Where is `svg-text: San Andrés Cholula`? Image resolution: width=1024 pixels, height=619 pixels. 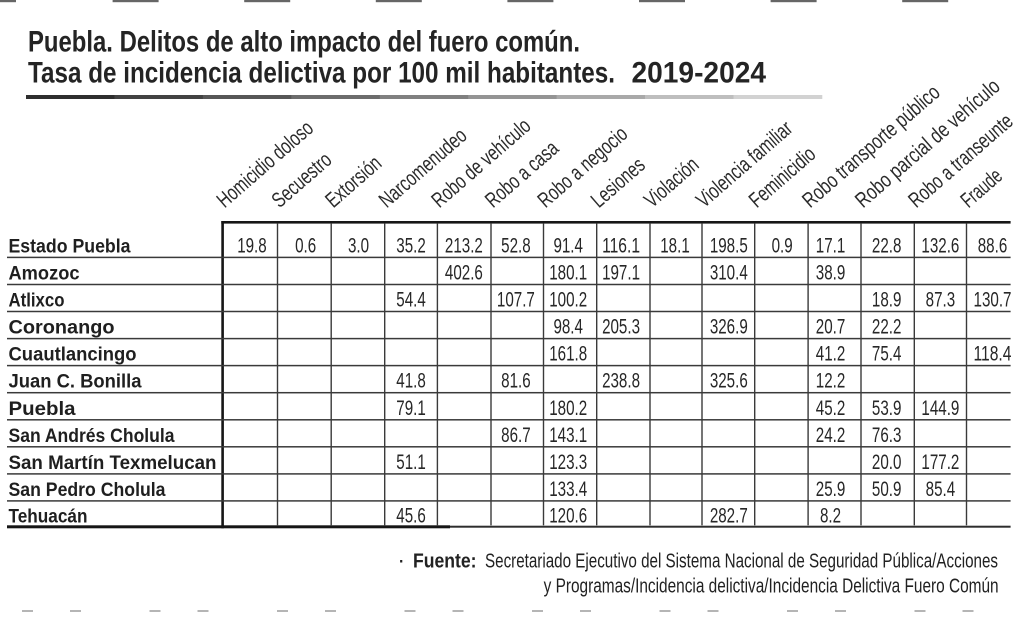
svg-text: San Andrés Cholula is located at coordinates (92, 436).